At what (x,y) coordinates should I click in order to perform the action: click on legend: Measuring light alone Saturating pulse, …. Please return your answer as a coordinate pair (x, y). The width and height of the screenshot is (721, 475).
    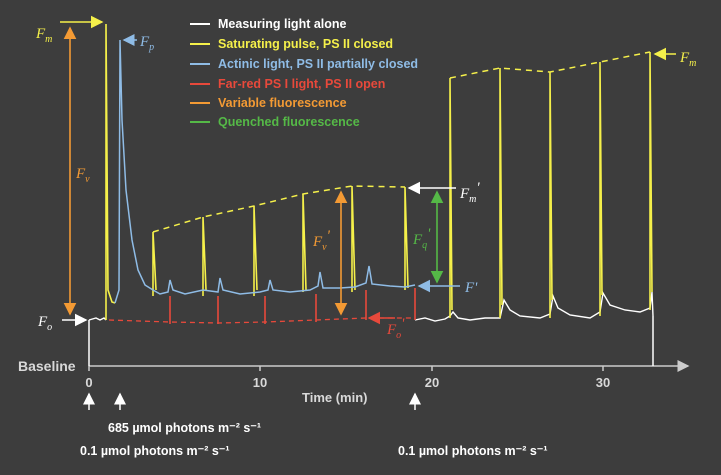
    Looking at the image, I should click on (304, 73).